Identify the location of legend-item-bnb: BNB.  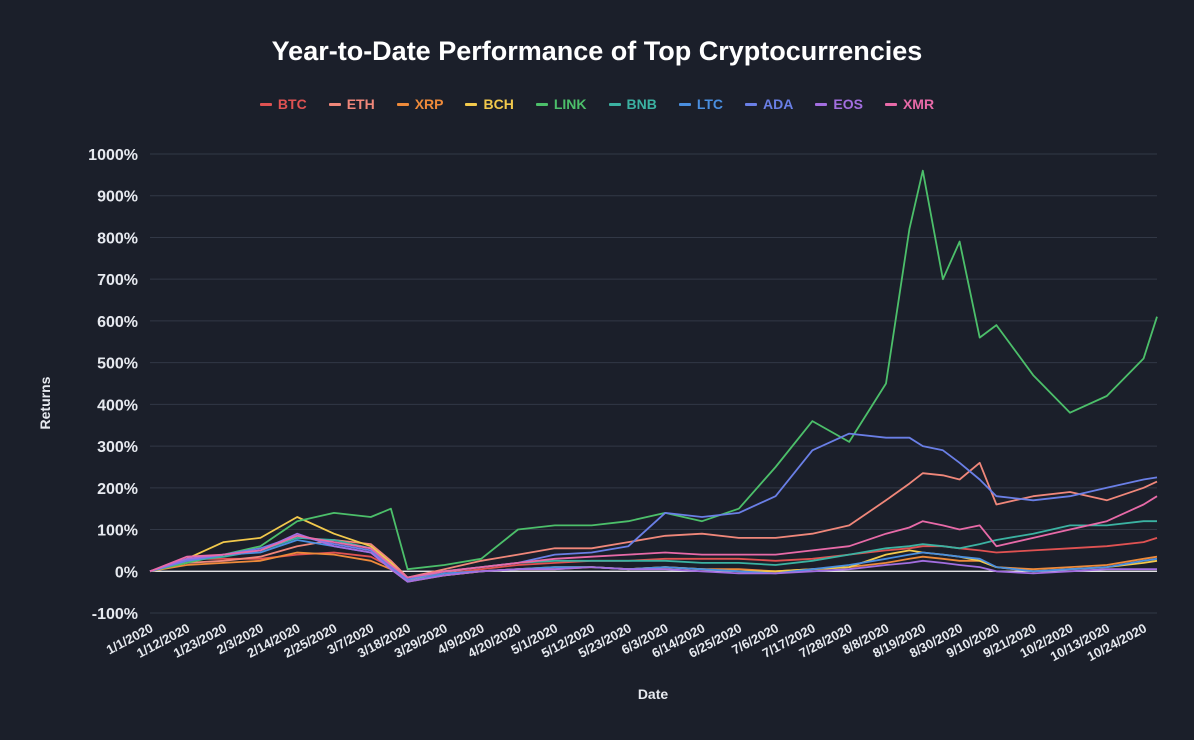
(632, 104).